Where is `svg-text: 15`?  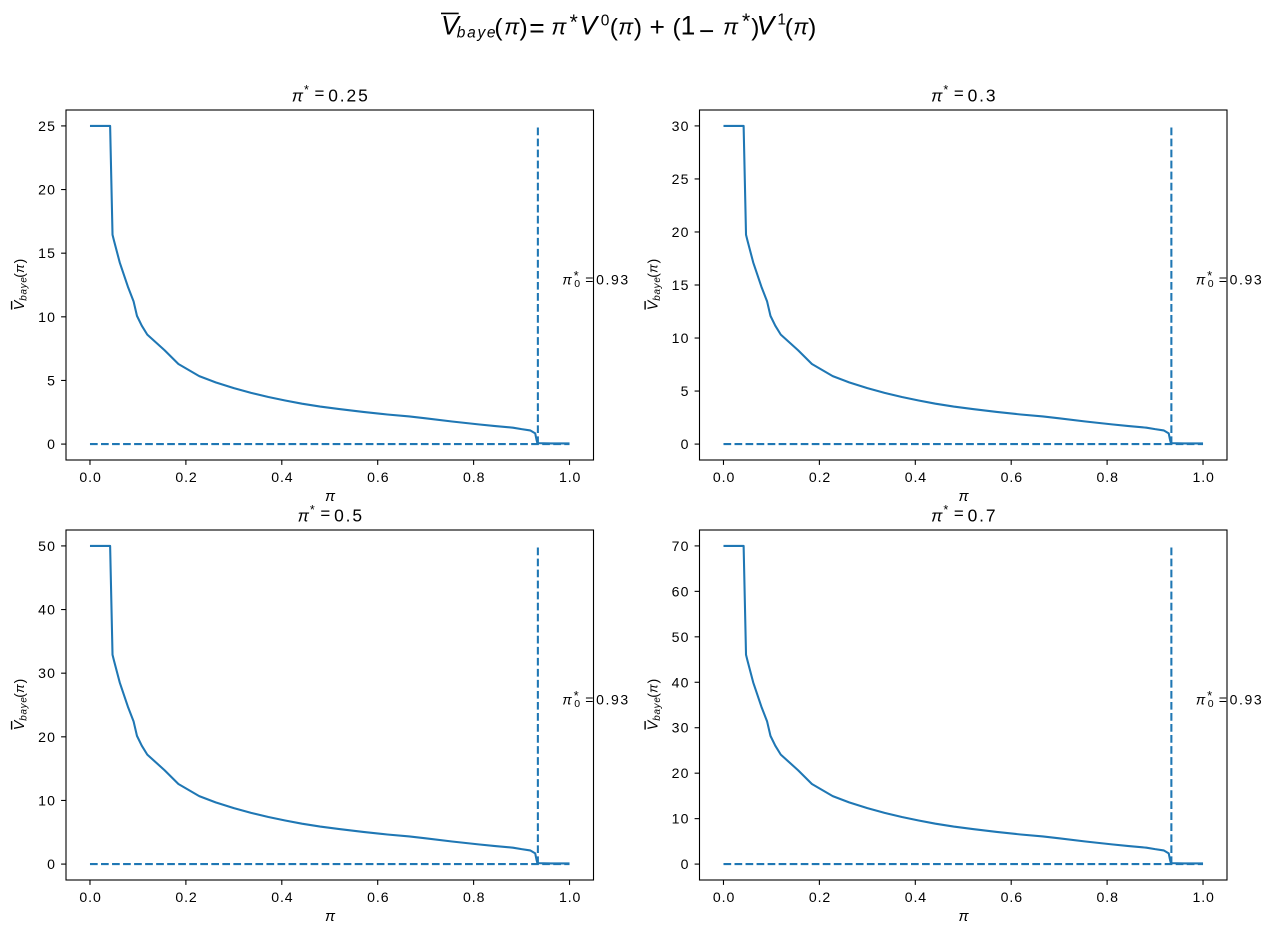 svg-text: 15 is located at coordinates (47, 253).